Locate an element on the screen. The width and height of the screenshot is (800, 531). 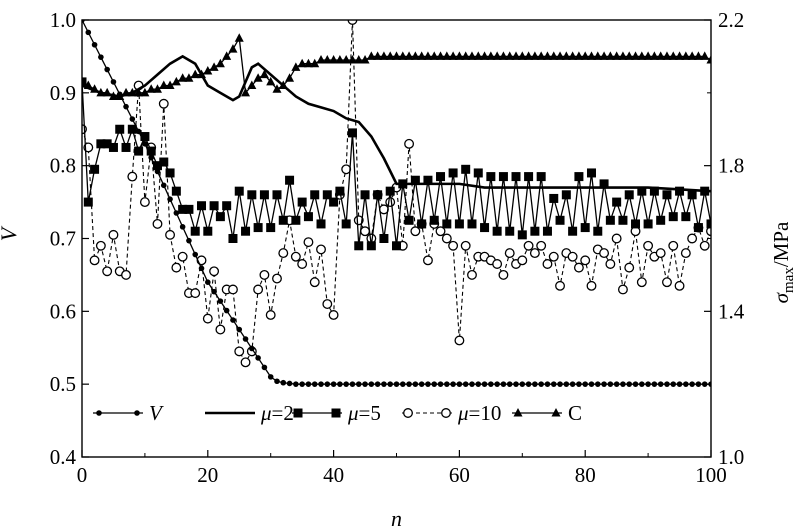
y-left-tick-label: 0.7 is located at coordinates (63, 239).